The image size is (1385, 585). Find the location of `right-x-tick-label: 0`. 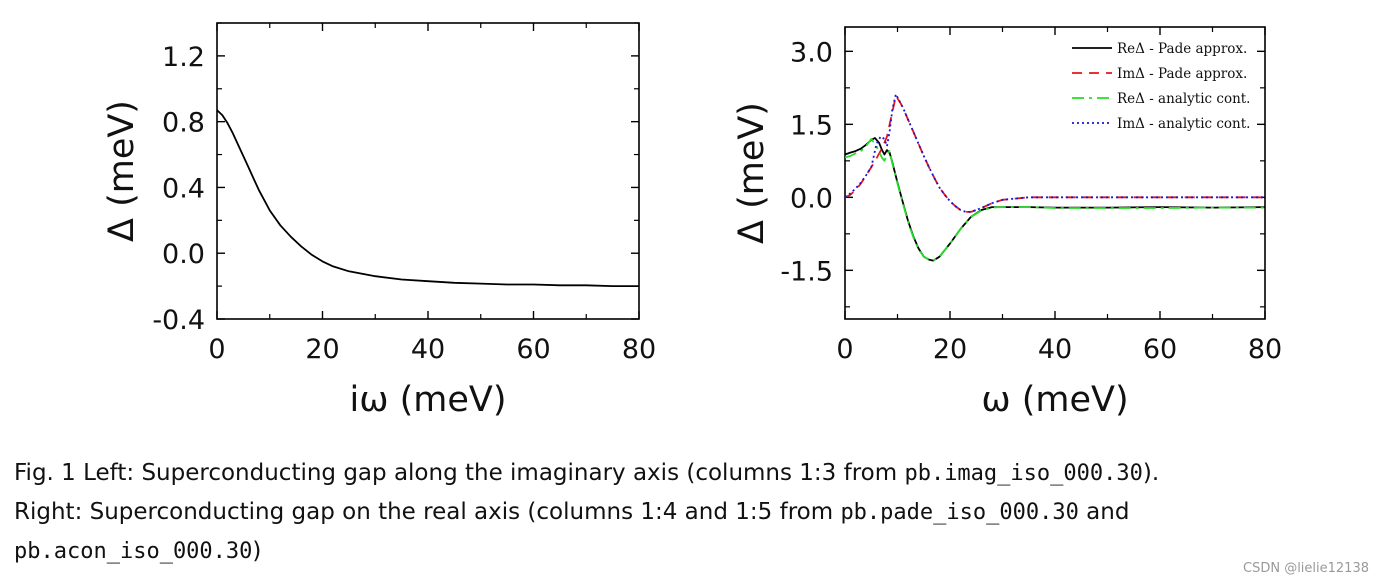

right-x-tick-label: 0 is located at coordinates (844, 349).